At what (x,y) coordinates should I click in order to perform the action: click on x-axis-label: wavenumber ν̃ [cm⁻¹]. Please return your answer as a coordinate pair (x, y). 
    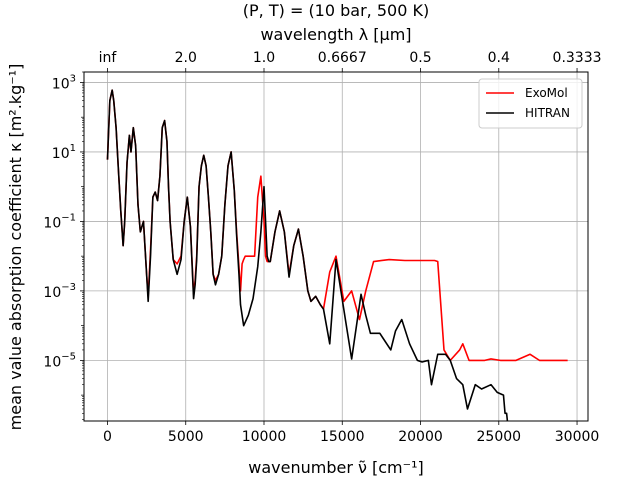
    Looking at the image, I should click on (335, 467).